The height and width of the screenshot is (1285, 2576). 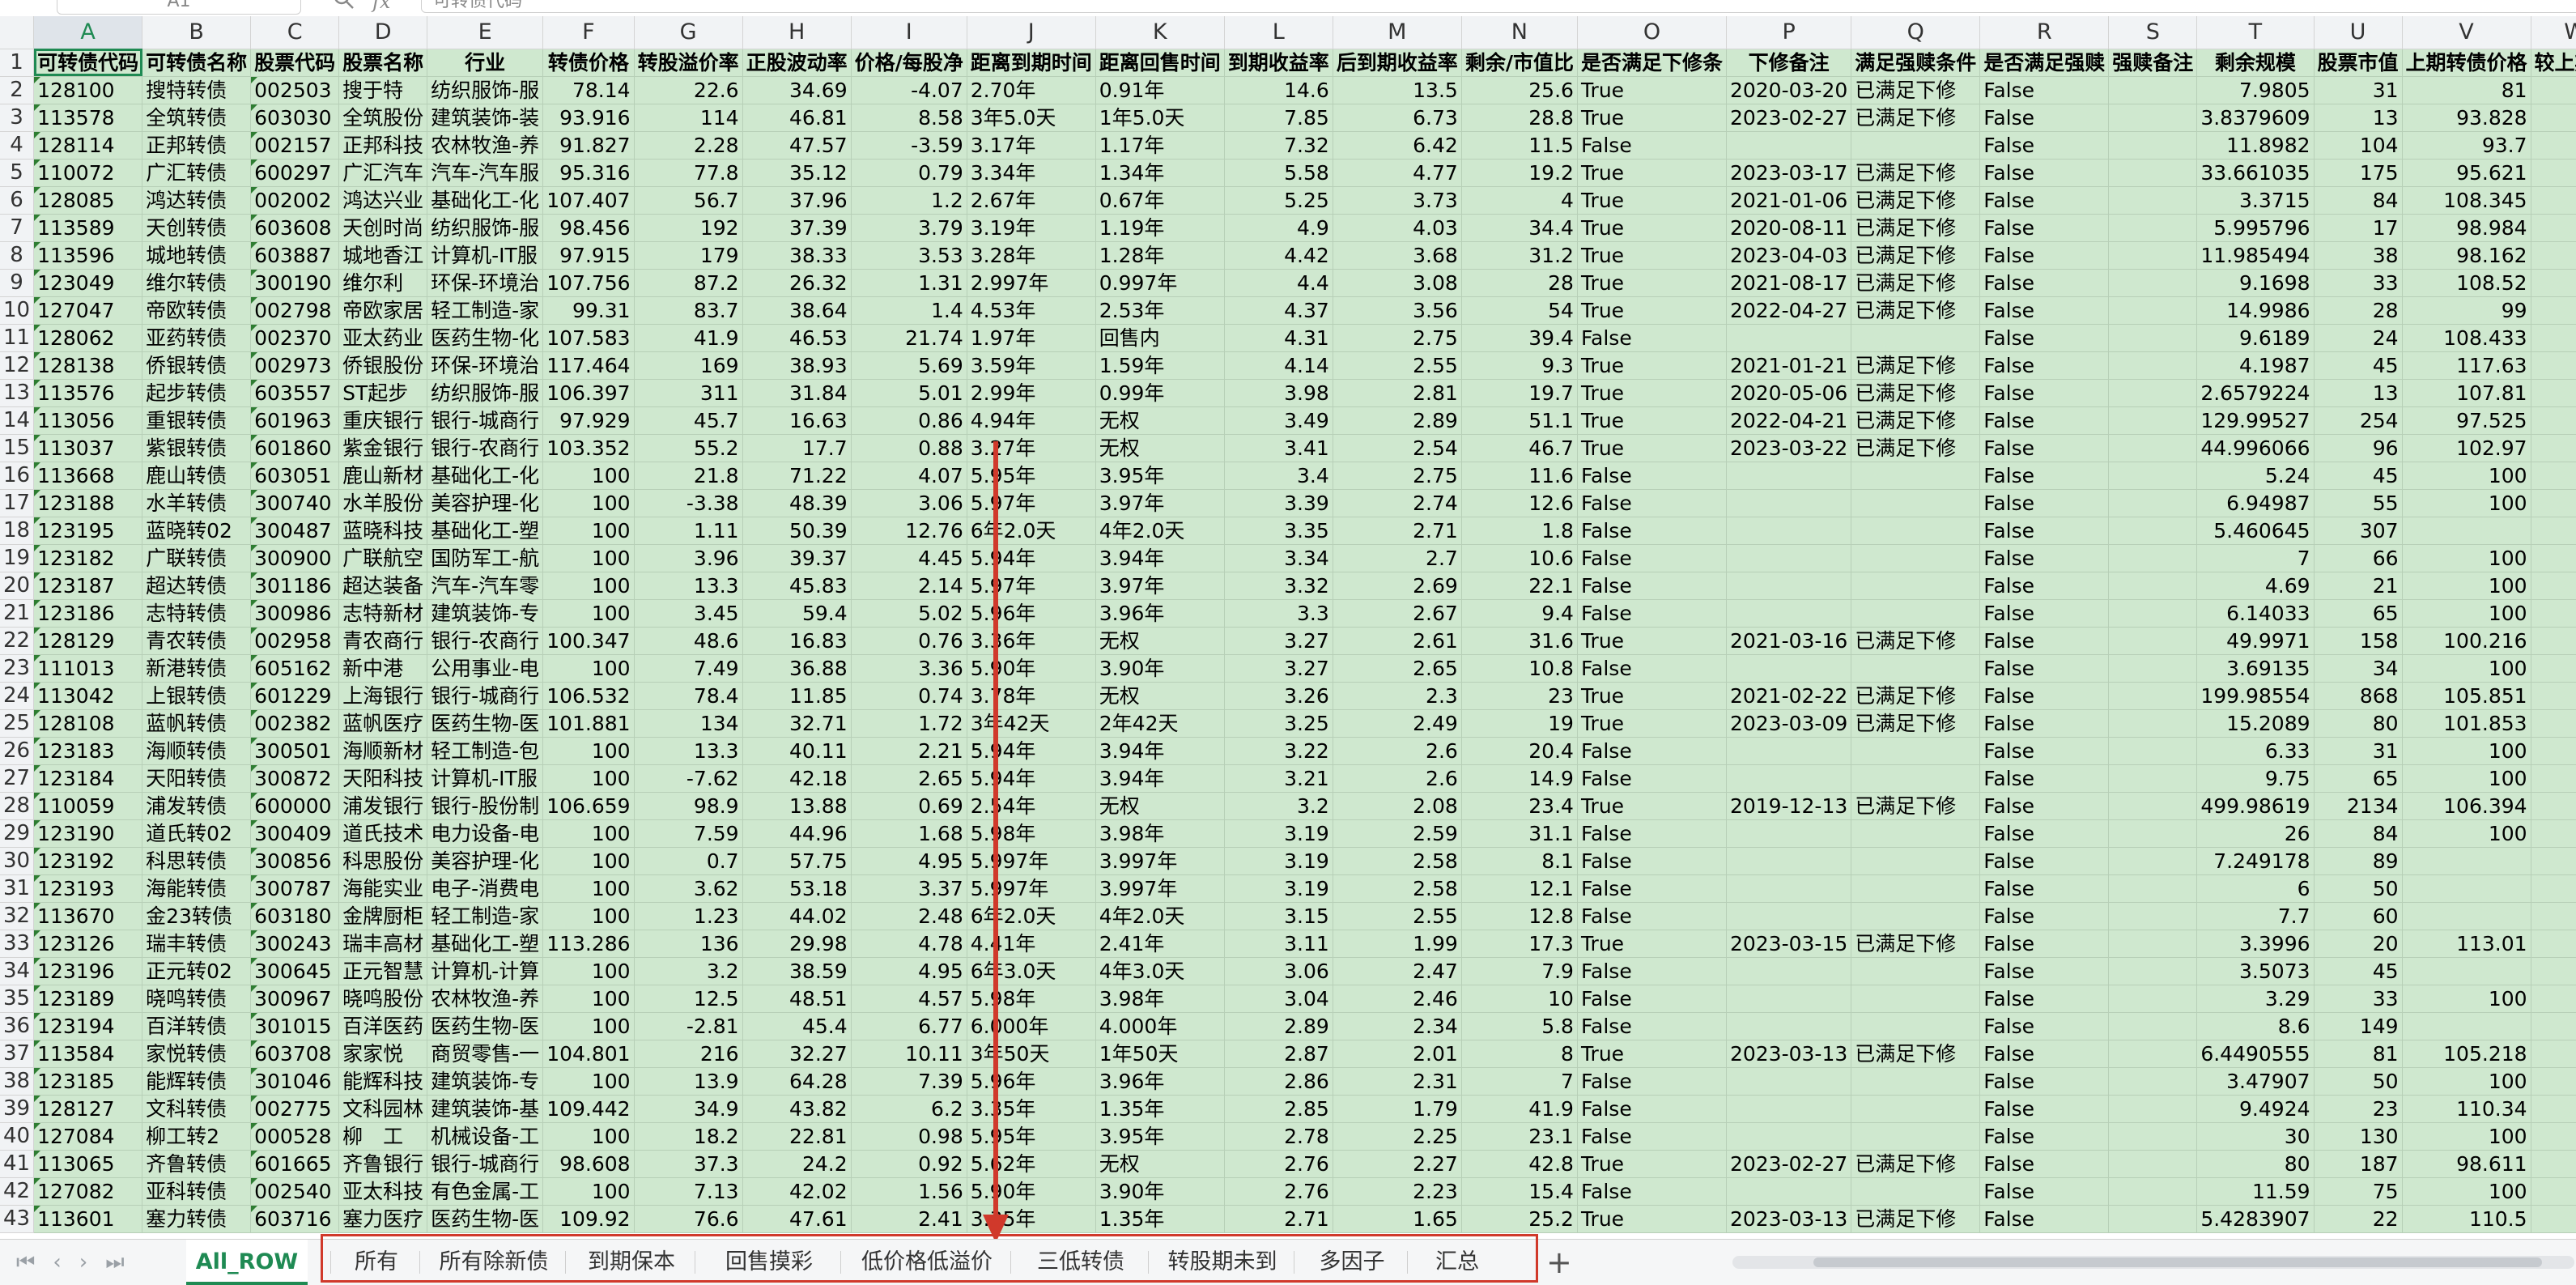 I want to click on data-cell: 4年2.0天, so click(x=1160, y=531).